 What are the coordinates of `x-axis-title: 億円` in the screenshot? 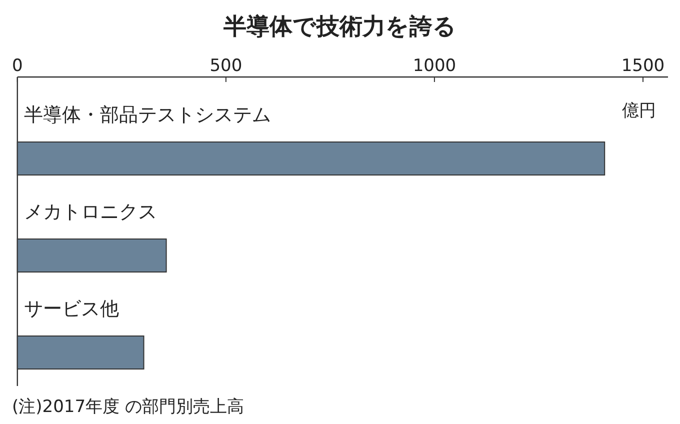 It's located at (639, 111).